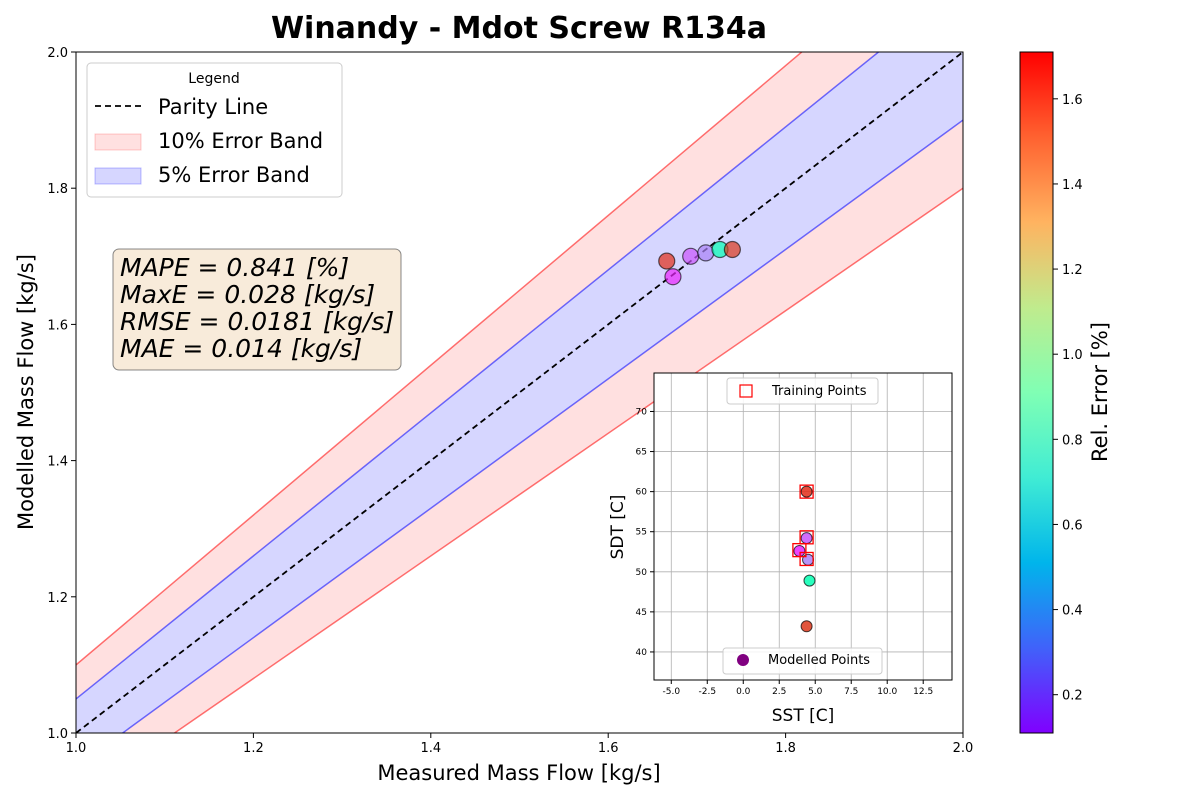 The image size is (1200, 800). I want to click on colorbar-tick-label-1: 0.4, so click(1072, 611).